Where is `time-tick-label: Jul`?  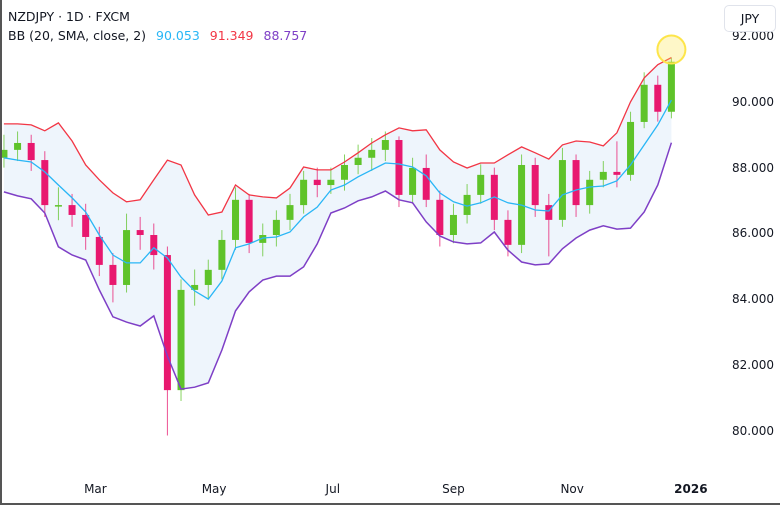 time-tick-label: Jul is located at coordinates (333, 489).